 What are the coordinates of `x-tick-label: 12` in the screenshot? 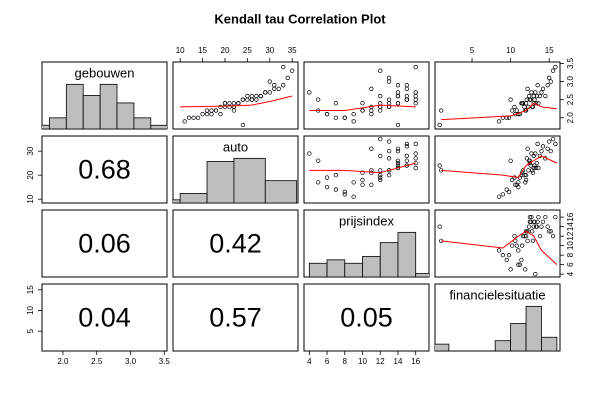 It's located at (380, 361).